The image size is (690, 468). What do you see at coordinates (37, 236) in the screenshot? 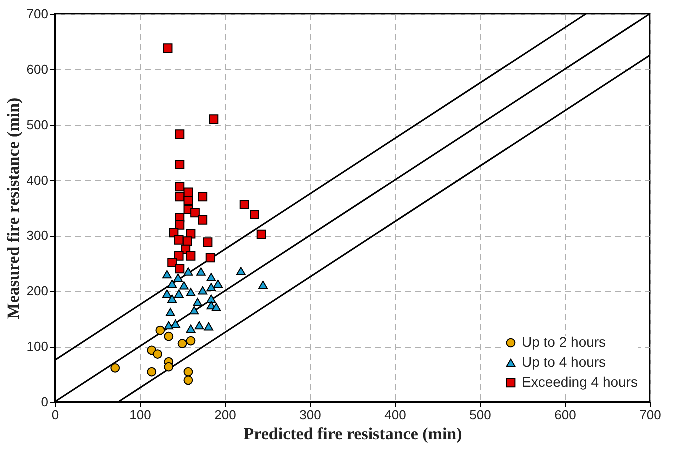
I see `y-tick-label: 300` at bounding box center [37, 236].